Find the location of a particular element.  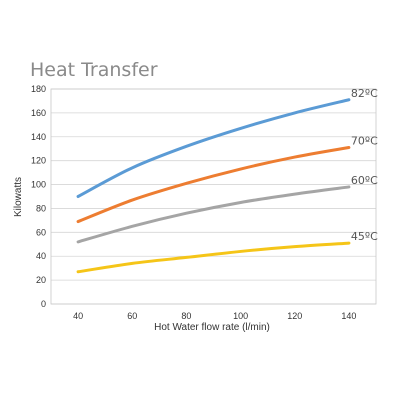

y-tick-label: 80 is located at coordinates (41, 208).